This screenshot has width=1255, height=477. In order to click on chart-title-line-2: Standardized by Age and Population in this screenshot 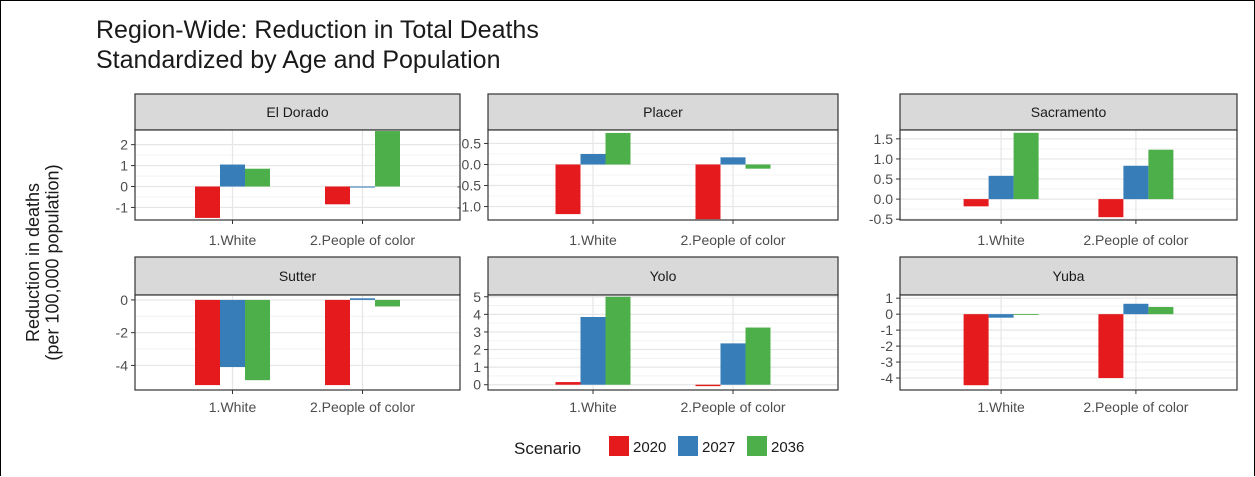, I will do `click(298, 60)`.